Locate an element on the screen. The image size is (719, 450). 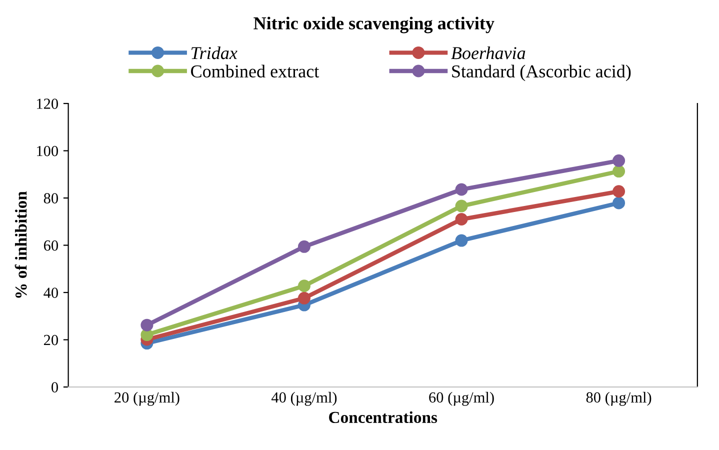
x-tick-label: 40 (µg/ml) is located at coordinates (304, 399).